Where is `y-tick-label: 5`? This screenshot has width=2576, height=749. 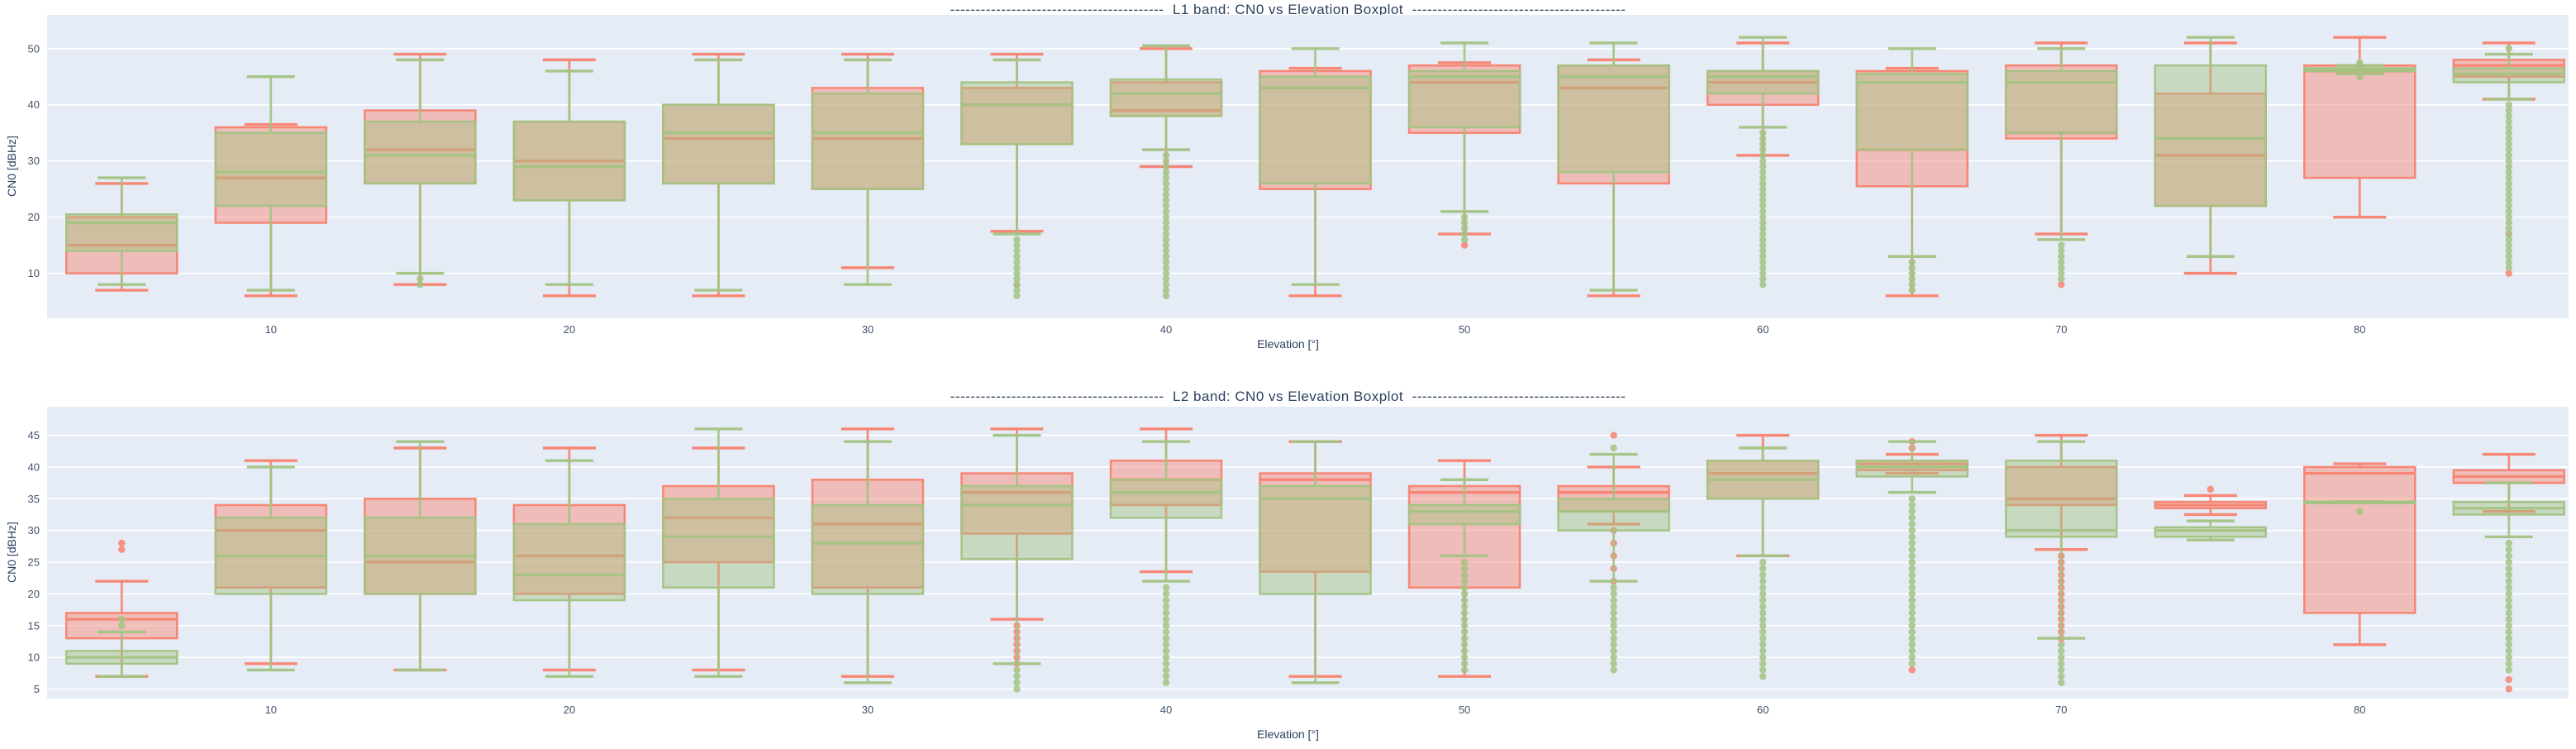 y-tick-label: 5 is located at coordinates (37, 689).